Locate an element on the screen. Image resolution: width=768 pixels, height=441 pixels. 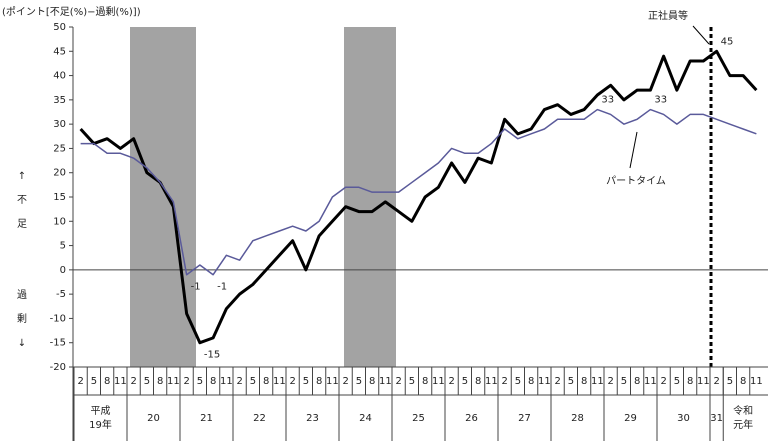
side-label: ↓ is located at coordinates (22, 343).